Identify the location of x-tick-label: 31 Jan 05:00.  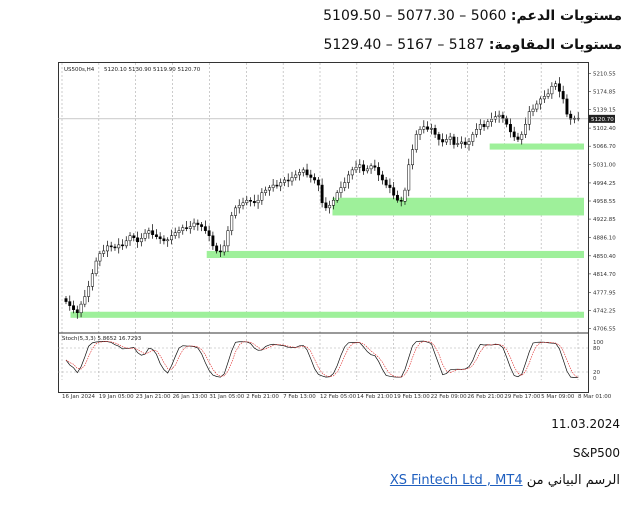
(226, 397).